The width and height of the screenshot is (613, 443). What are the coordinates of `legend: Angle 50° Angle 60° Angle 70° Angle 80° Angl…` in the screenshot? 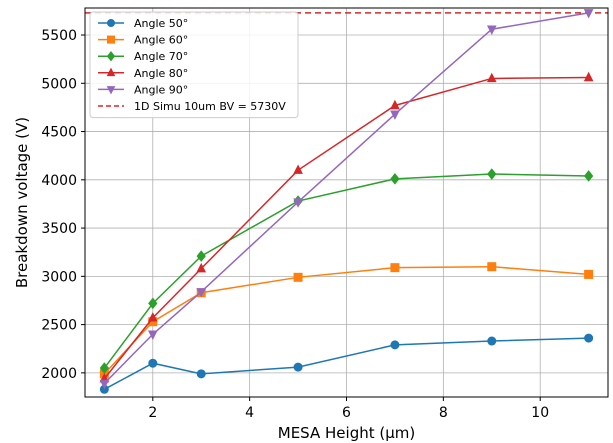 It's located at (194, 65).